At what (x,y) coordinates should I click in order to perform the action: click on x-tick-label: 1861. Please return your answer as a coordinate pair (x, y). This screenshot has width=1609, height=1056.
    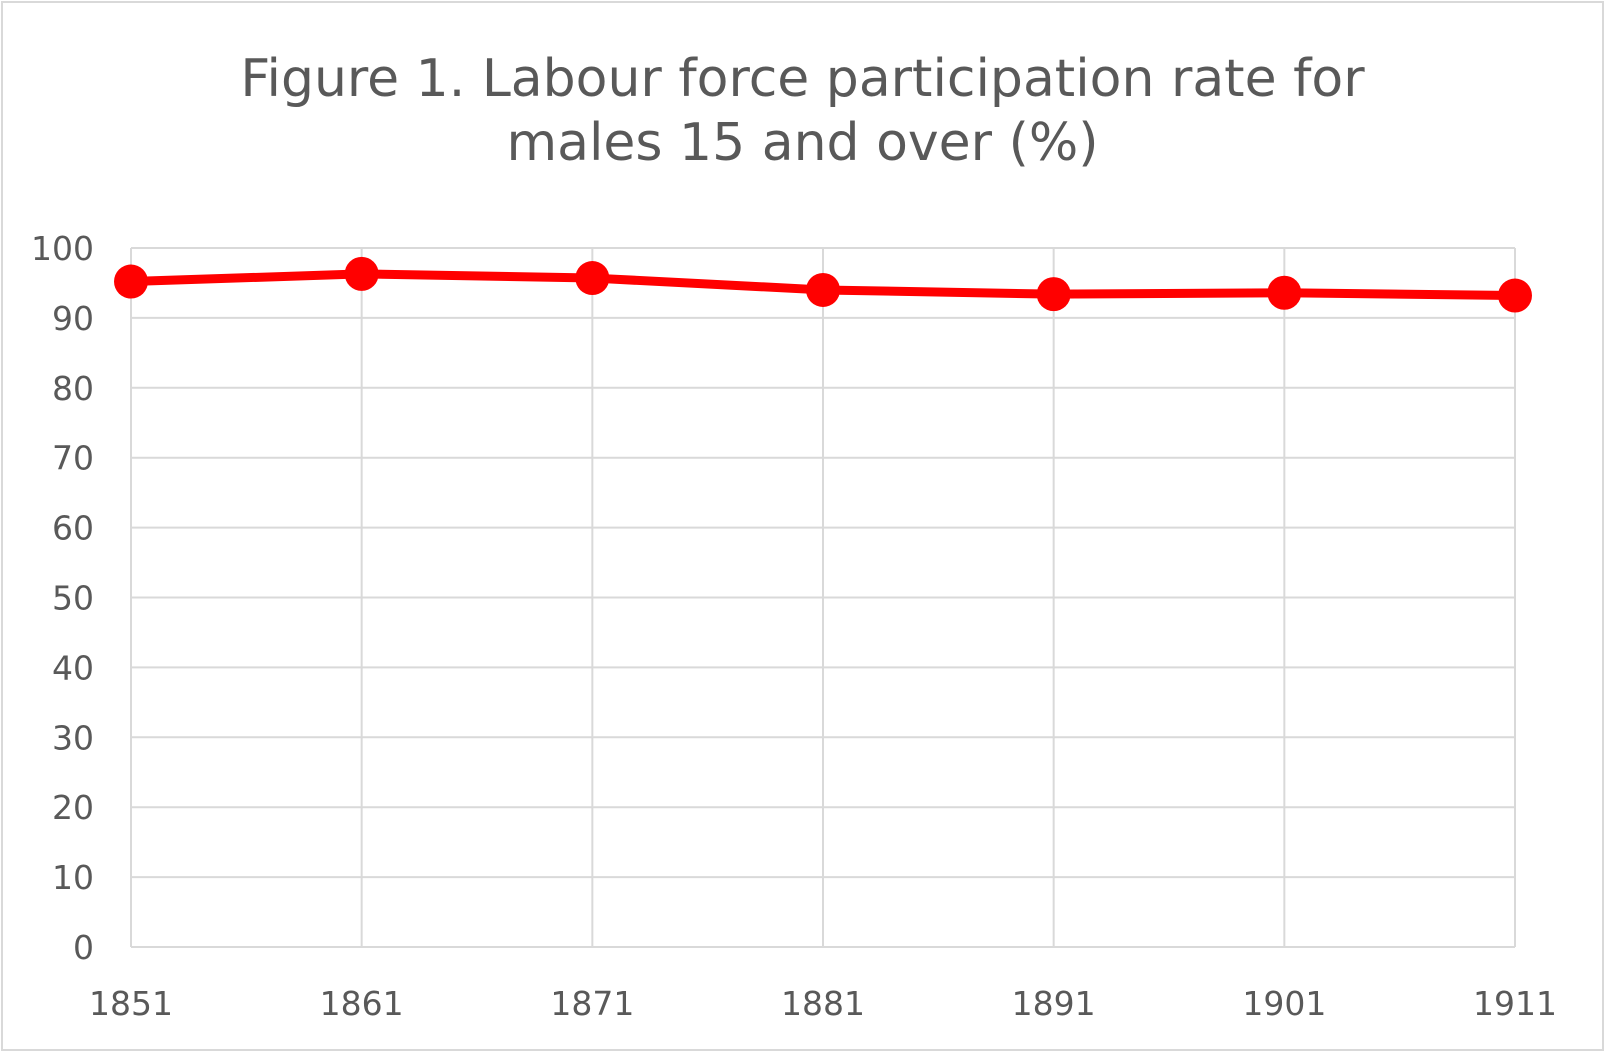
    Looking at the image, I should click on (362, 1003).